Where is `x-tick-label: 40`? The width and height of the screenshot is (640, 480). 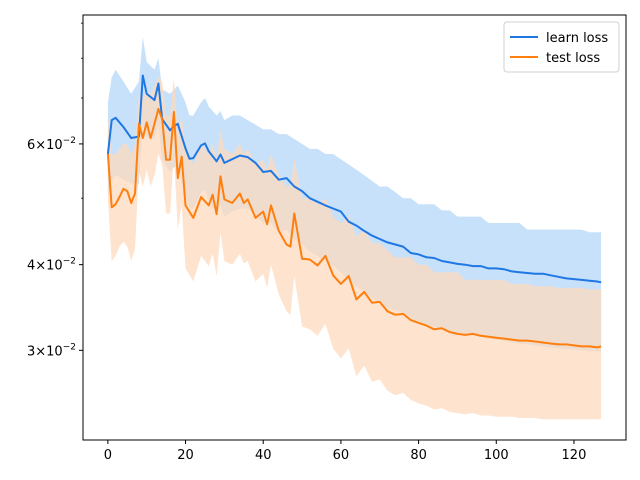
x-tick-label: 40 is located at coordinates (263, 455).